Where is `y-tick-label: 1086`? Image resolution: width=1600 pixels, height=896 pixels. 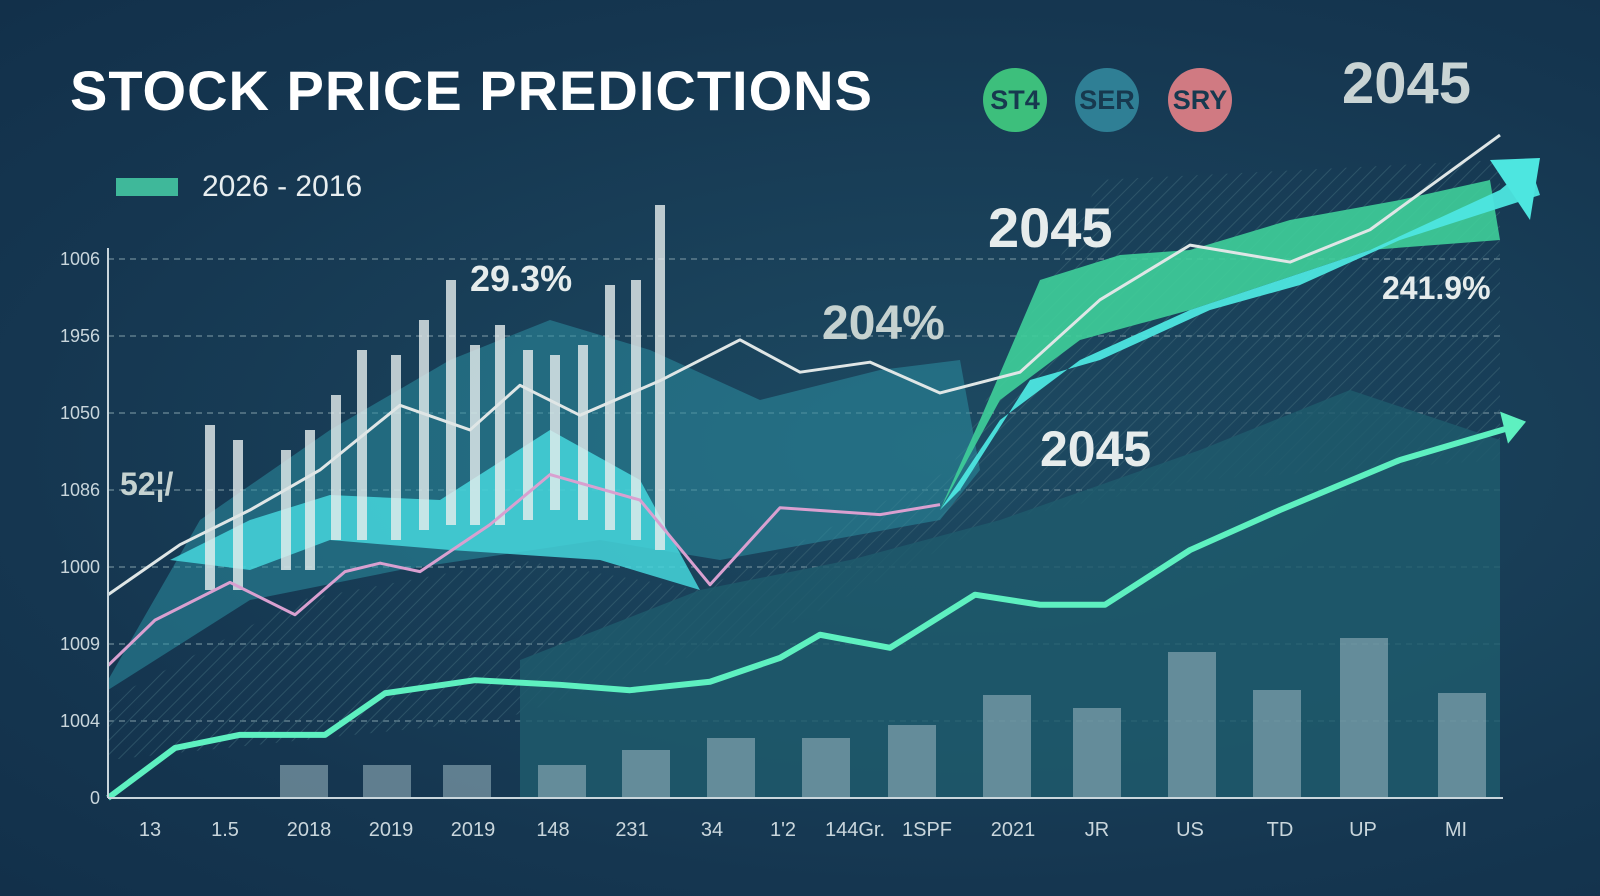
y-tick-label: 1086 is located at coordinates (80, 490).